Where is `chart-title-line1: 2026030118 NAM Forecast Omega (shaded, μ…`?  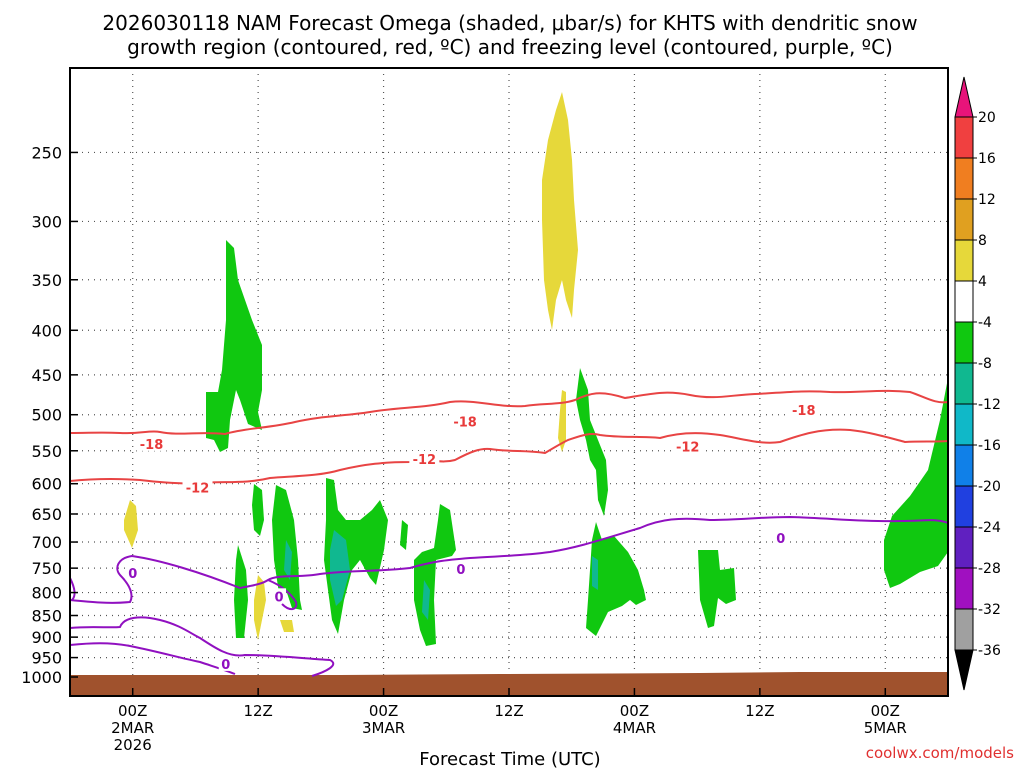
chart-title-line1: 2026030118 NAM Forecast Omega (shaded, μ… is located at coordinates (509, 23).